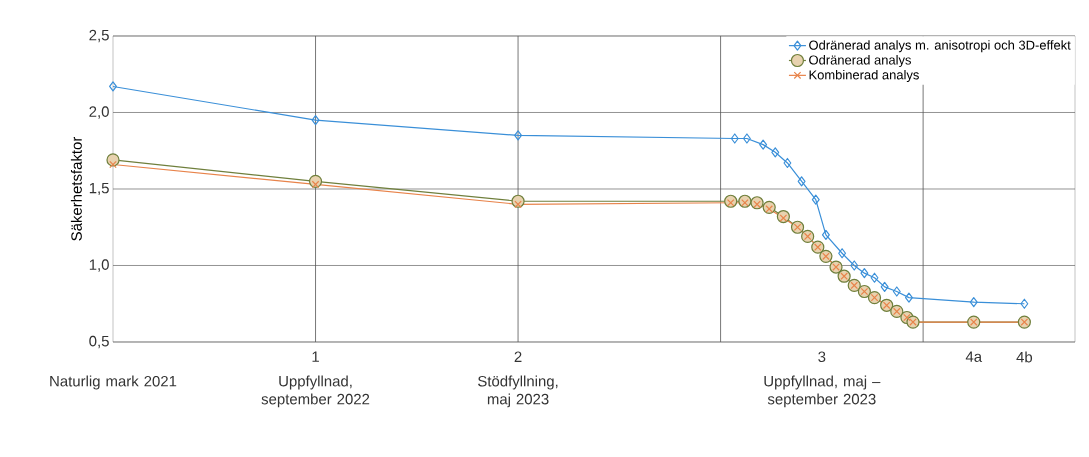 The height and width of the screenshot is (457, 1089). Describe the element at coordinates (518, 356) in the screenshot. I see `x-tick-label: 2` at that location.